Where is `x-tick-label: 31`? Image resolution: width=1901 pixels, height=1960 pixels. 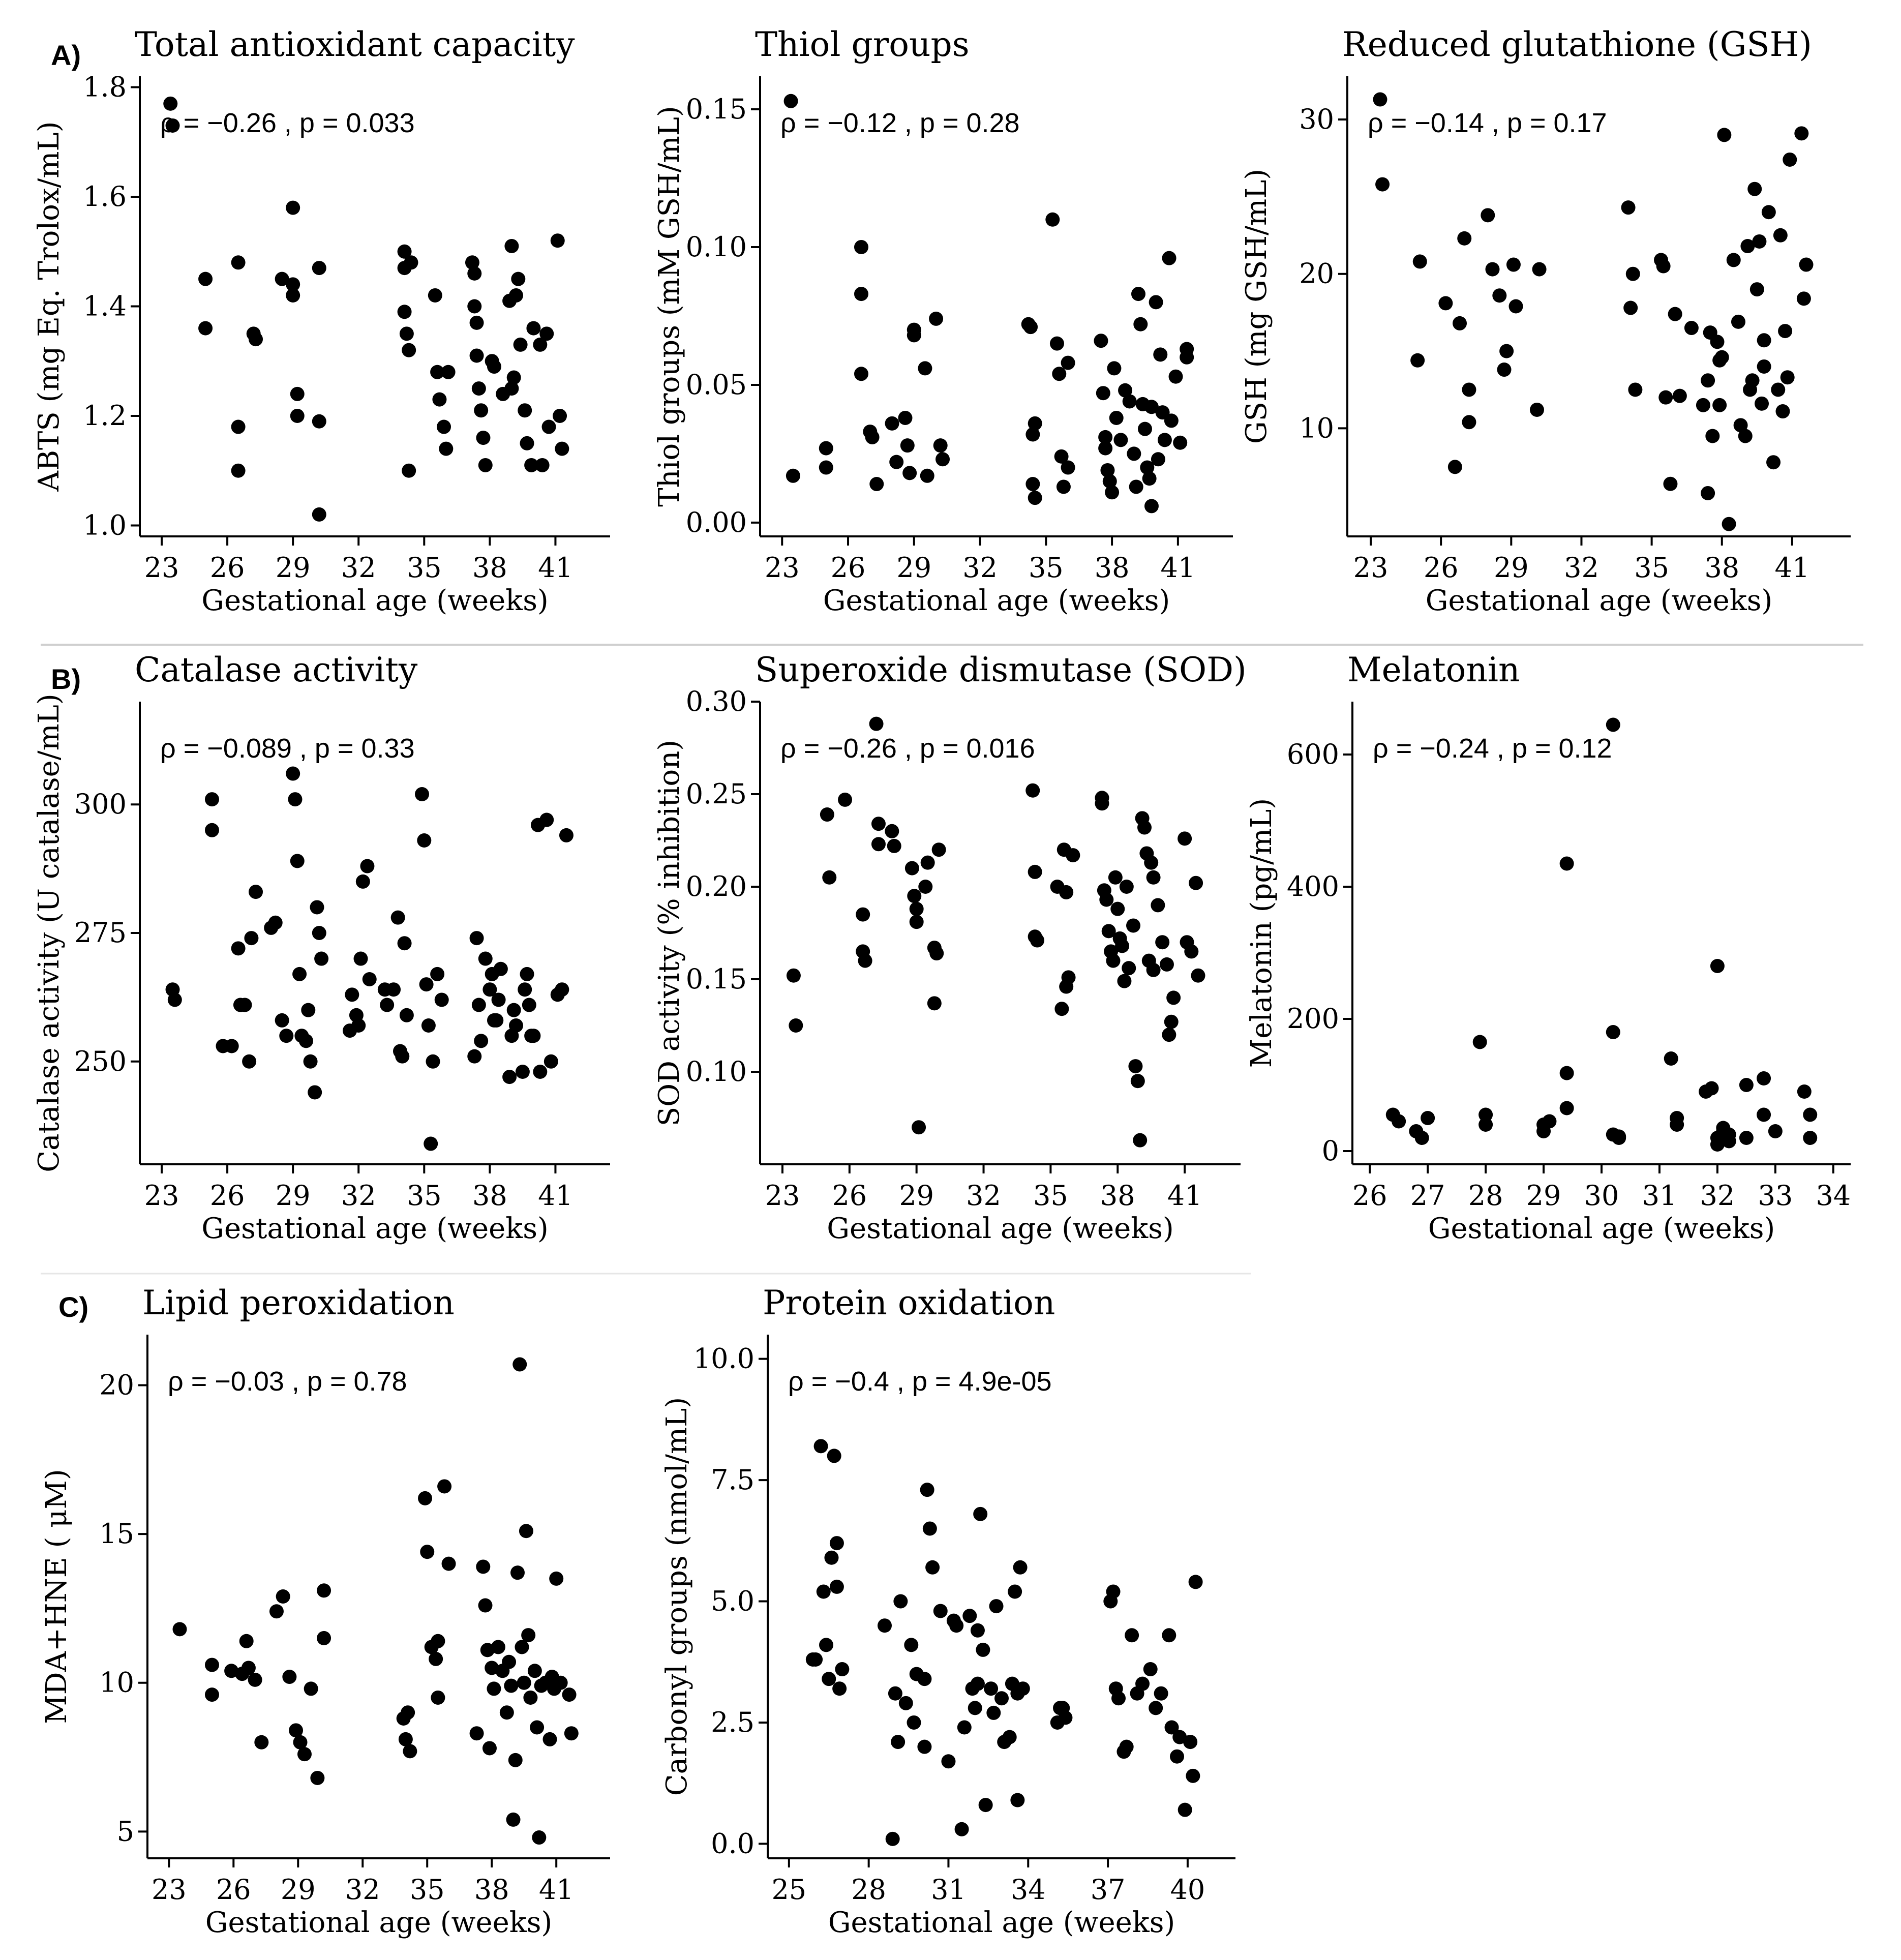
x-tick-label: 31 is located at coordinates (948, 1890).